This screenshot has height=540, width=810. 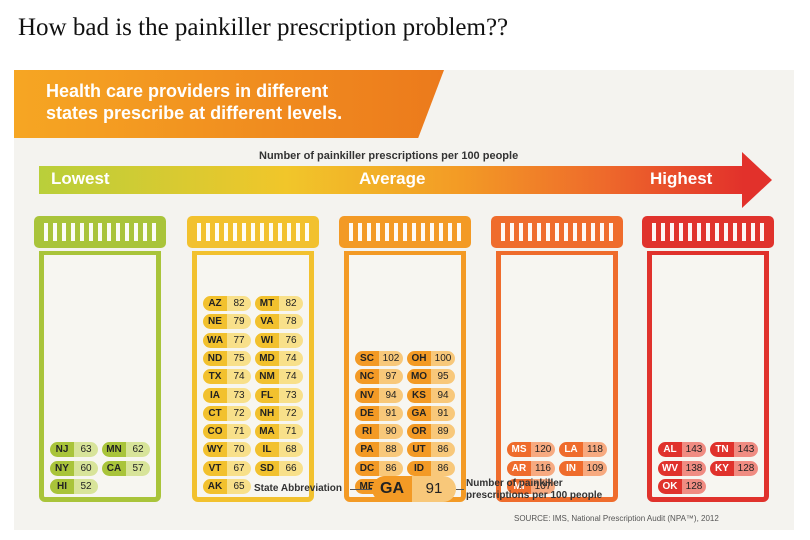 I want to click on state-abbr: HI, so click(x=62, y=486).